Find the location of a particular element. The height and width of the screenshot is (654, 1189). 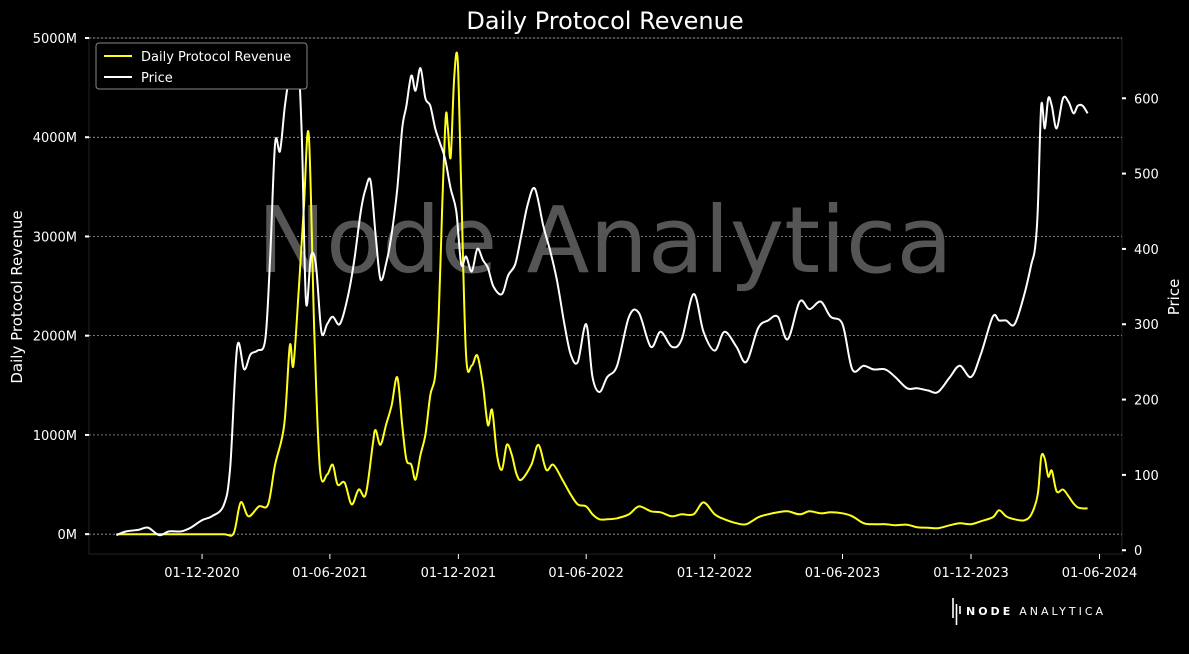

left-axis-label: Daily Protocol Revenue is located at coordinates (17, 296).